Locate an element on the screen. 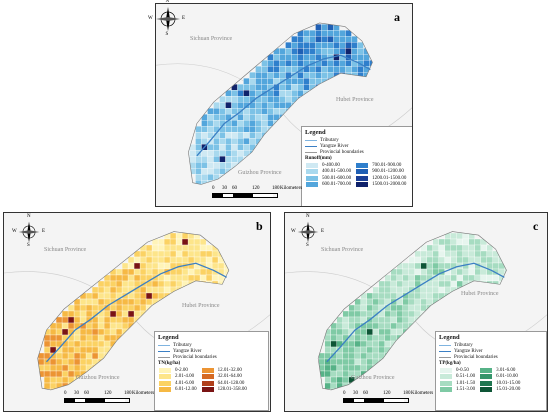 This screenshot has width=550, height=415. region-outline is located at coordinates (133, 311).